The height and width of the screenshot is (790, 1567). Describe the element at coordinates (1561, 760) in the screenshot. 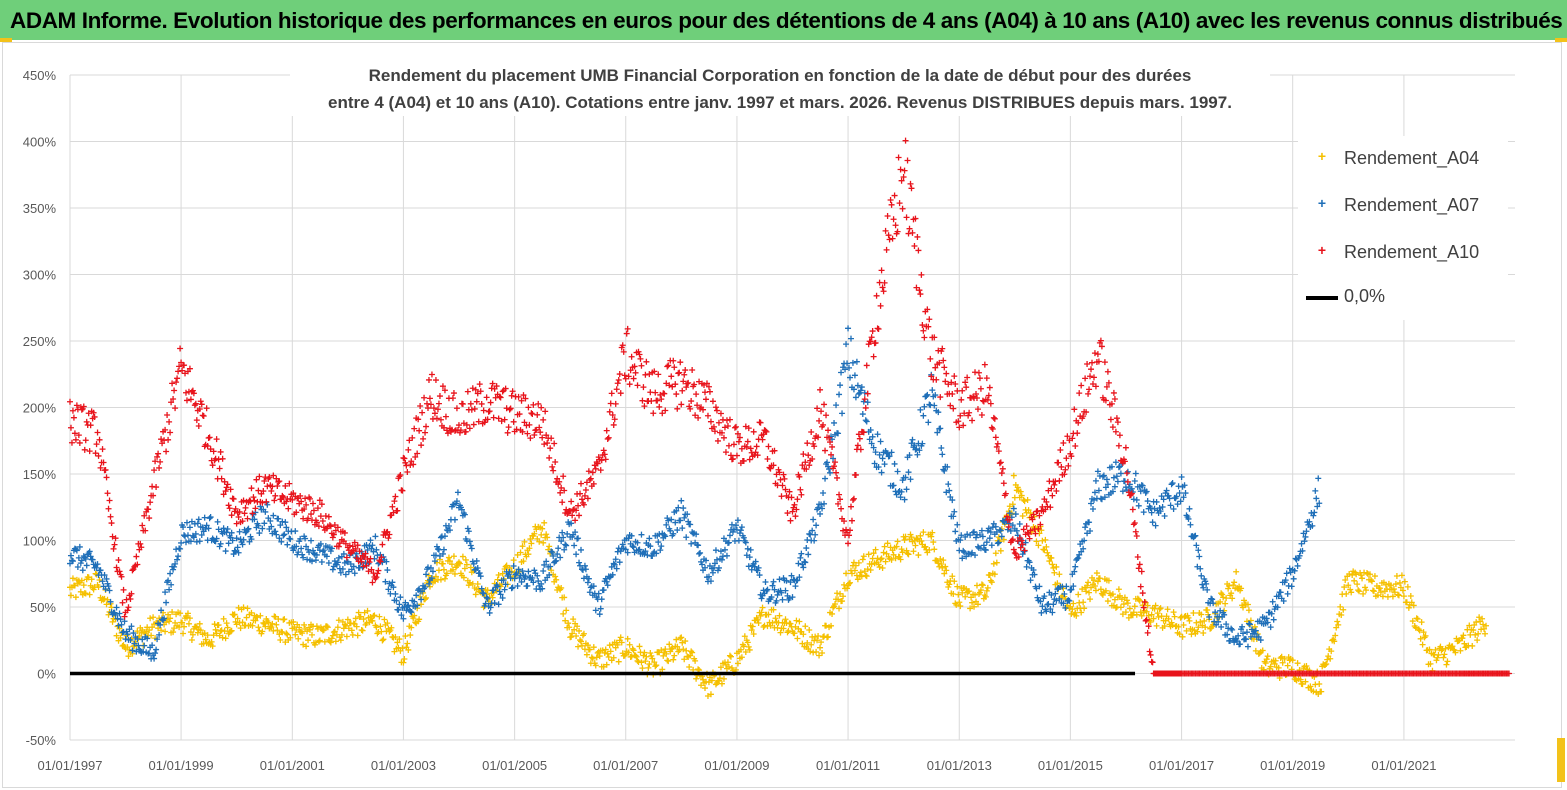

I see `resize-handle` at that location.